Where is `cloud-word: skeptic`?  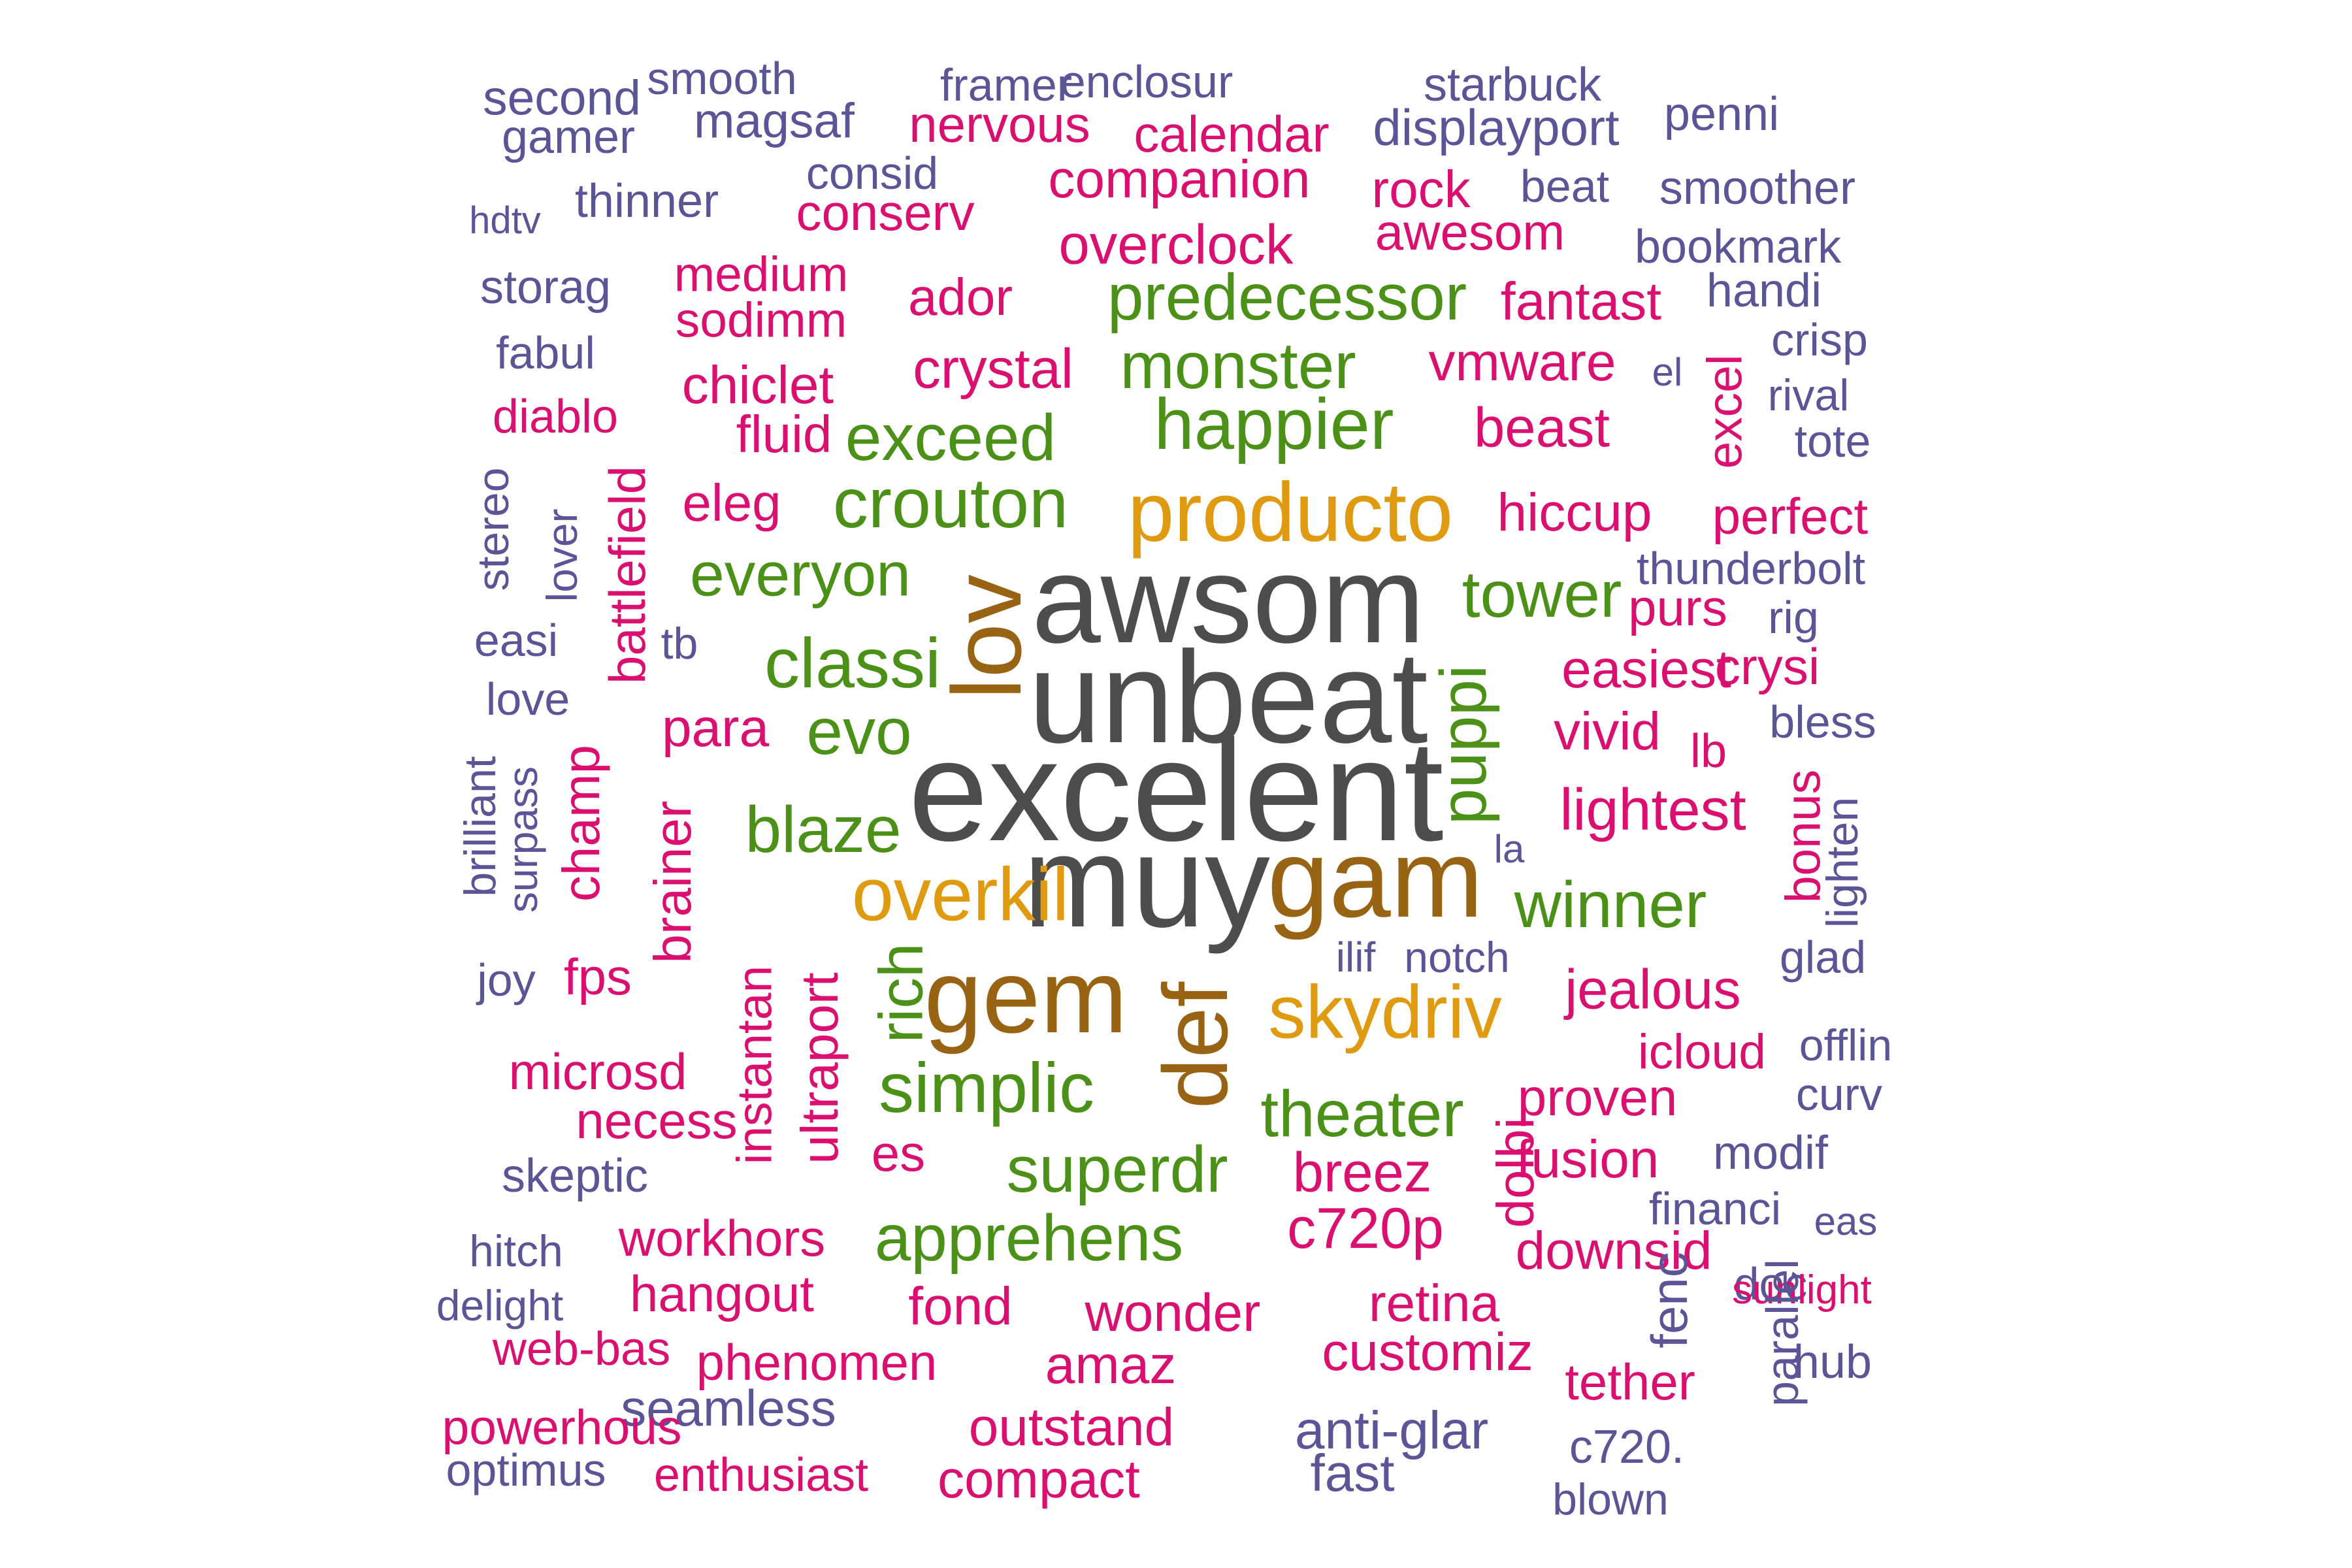
cloud-word: skeptic is located at coordinates (575, 1176).